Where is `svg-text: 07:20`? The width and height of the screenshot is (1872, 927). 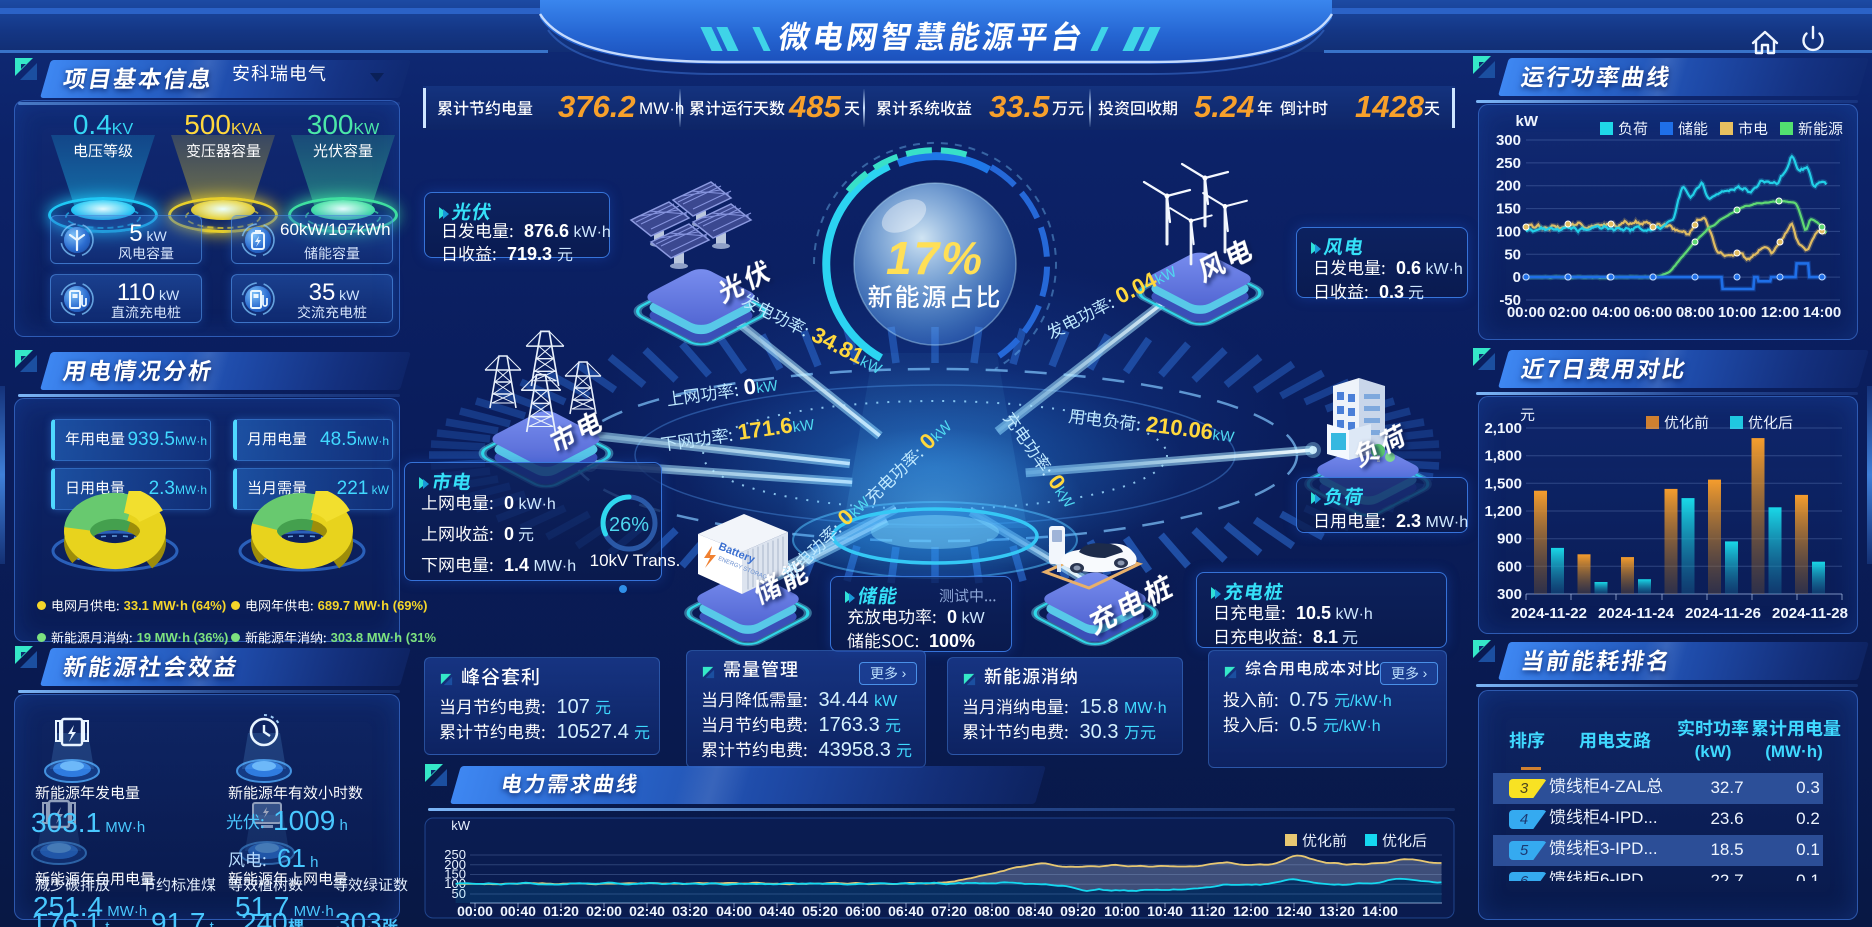
svg-text: 07:20 is located at coordinates (949, 911).